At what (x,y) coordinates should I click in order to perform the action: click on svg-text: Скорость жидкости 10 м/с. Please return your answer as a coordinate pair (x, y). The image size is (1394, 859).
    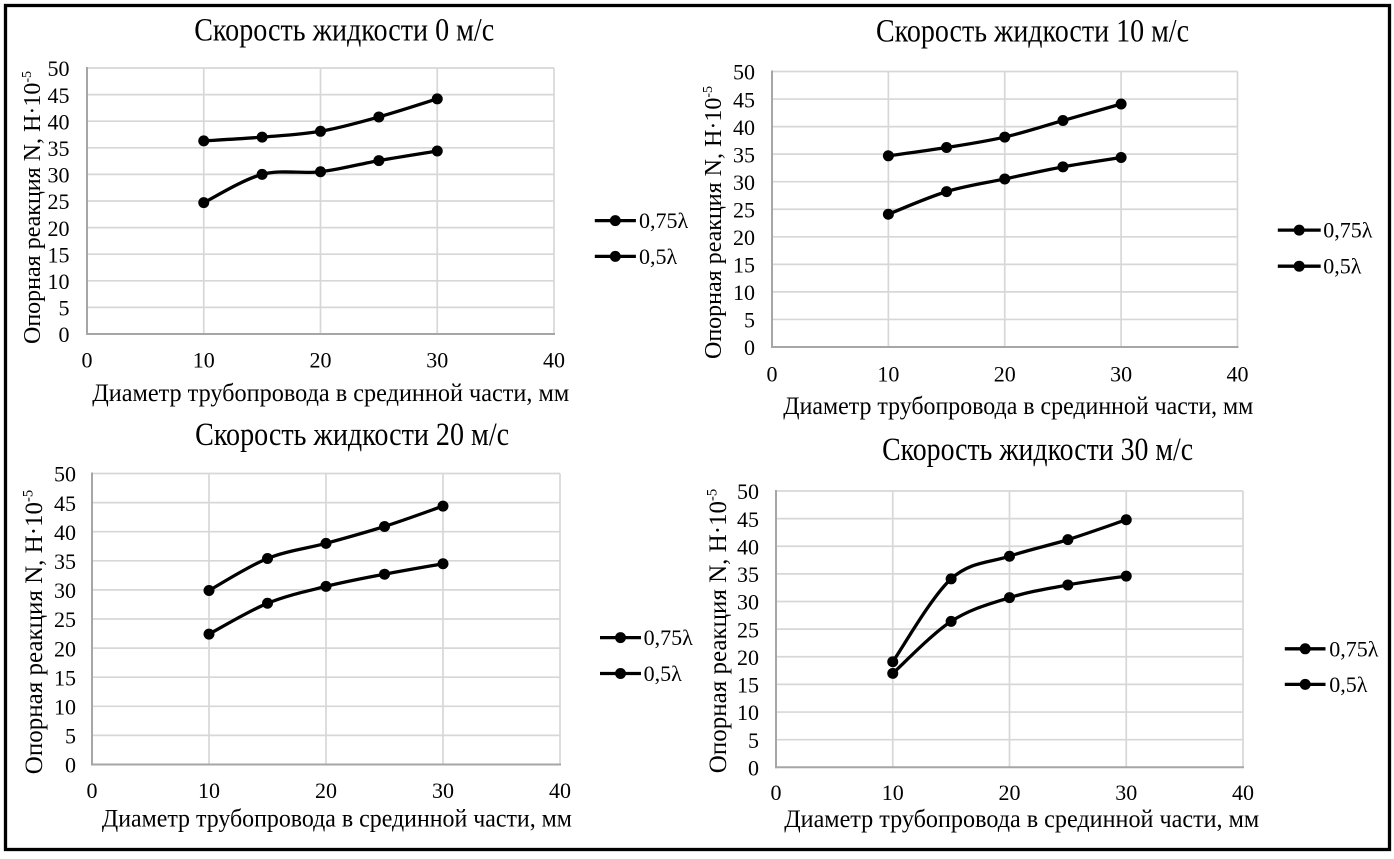
    Looking at the image, I should click on (1032, 31).